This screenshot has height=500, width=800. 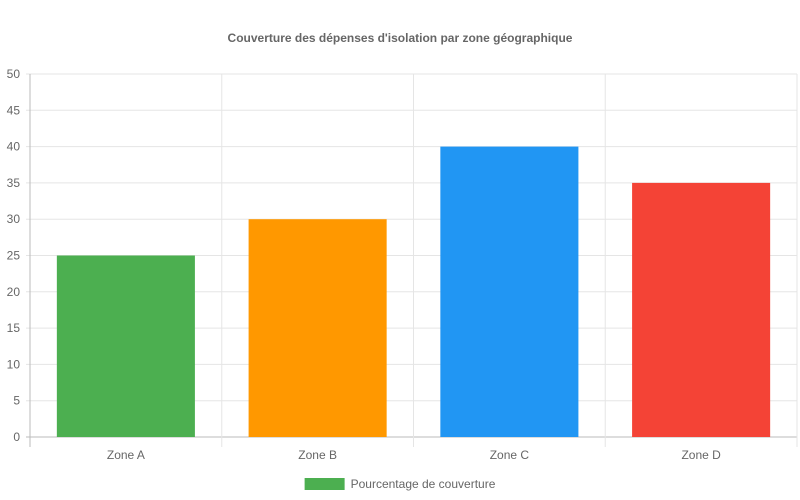 What do you see at coordinates (701, 455) in the screenshot?
I see `x-tick-label: Zone D` at bounding box center [701, 455].